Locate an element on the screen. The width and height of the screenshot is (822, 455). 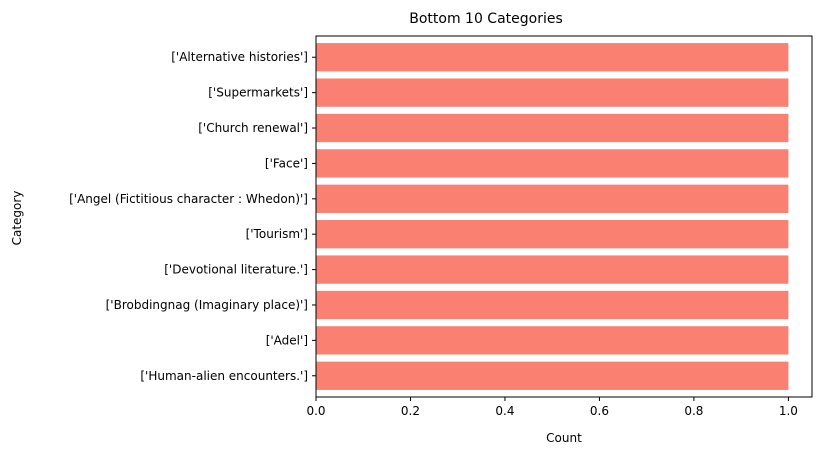
y-tick-label: ['Supermarkets'] is located at coordinates (258, 93).